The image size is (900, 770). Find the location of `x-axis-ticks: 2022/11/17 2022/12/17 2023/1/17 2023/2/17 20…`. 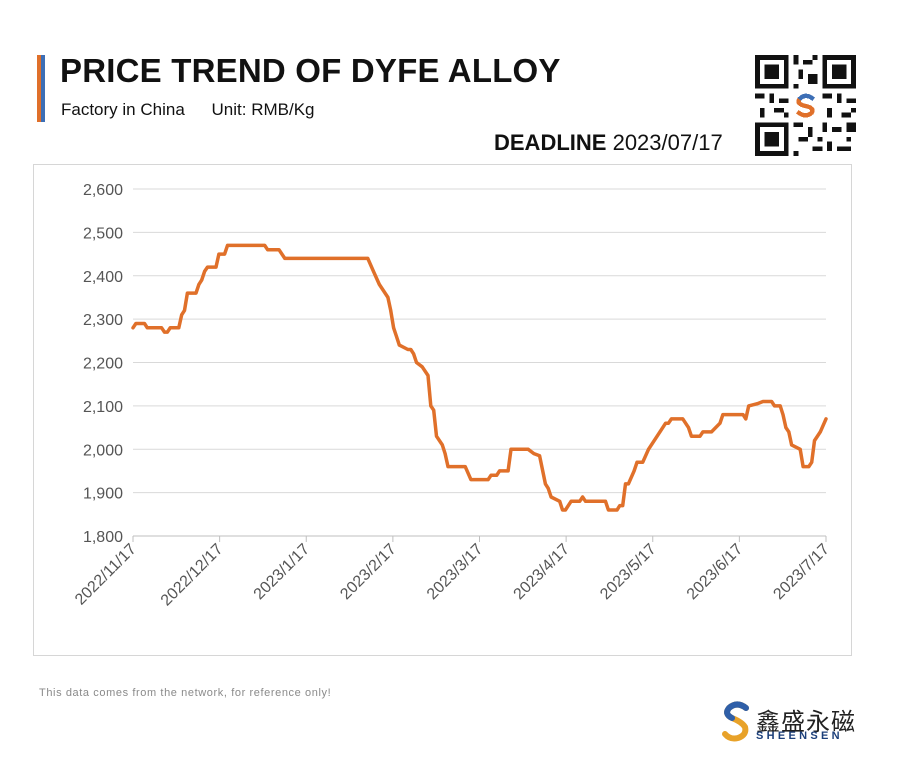

x-axis-ticks: 2022/11/17 2022/12/17 2023/1/17 2023/2/17 20… is located at coordinates (452, 572).